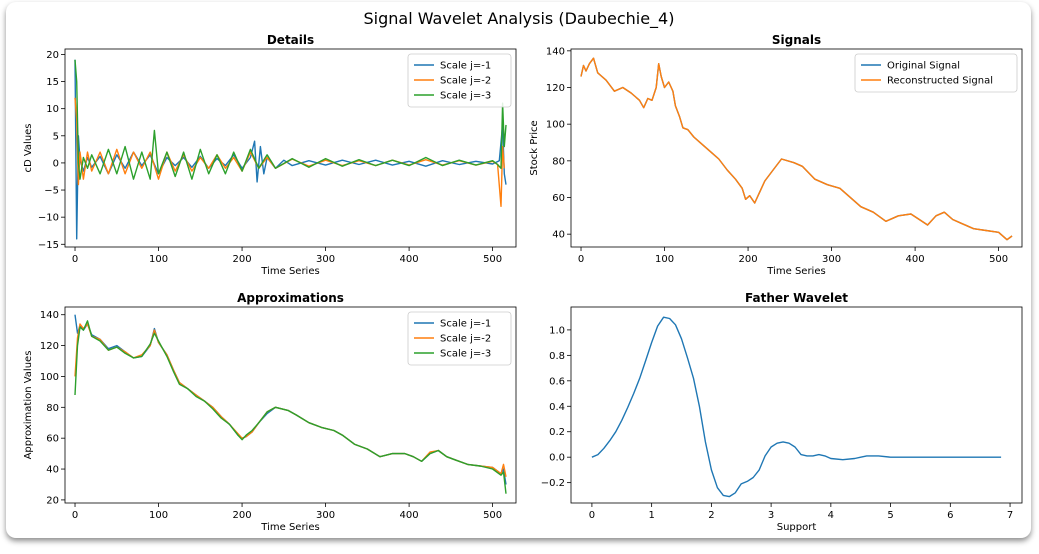 This screenshot has width=1039, height=554. What do you see at coordinates (28, 147) in the screenshot?
I see `y-axis-label: cD Values` at bounding box center [28, 147].